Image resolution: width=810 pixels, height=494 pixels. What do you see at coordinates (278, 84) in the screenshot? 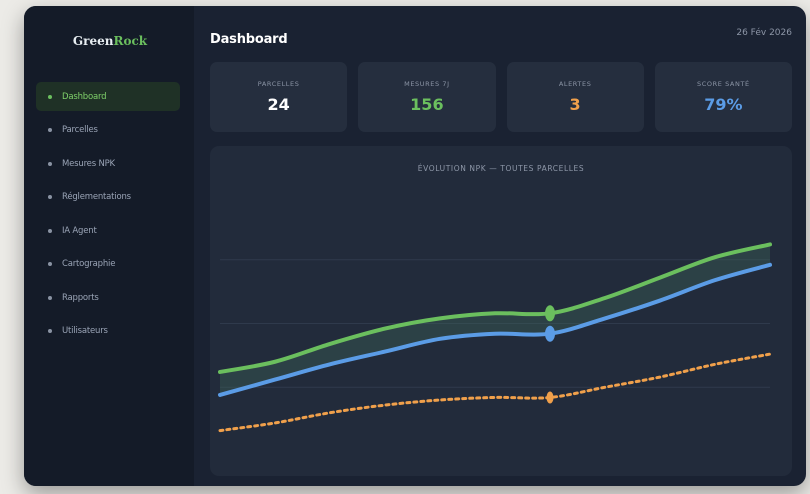
I see `stat-label: PARCELLES` at bounding box center [278, 84].